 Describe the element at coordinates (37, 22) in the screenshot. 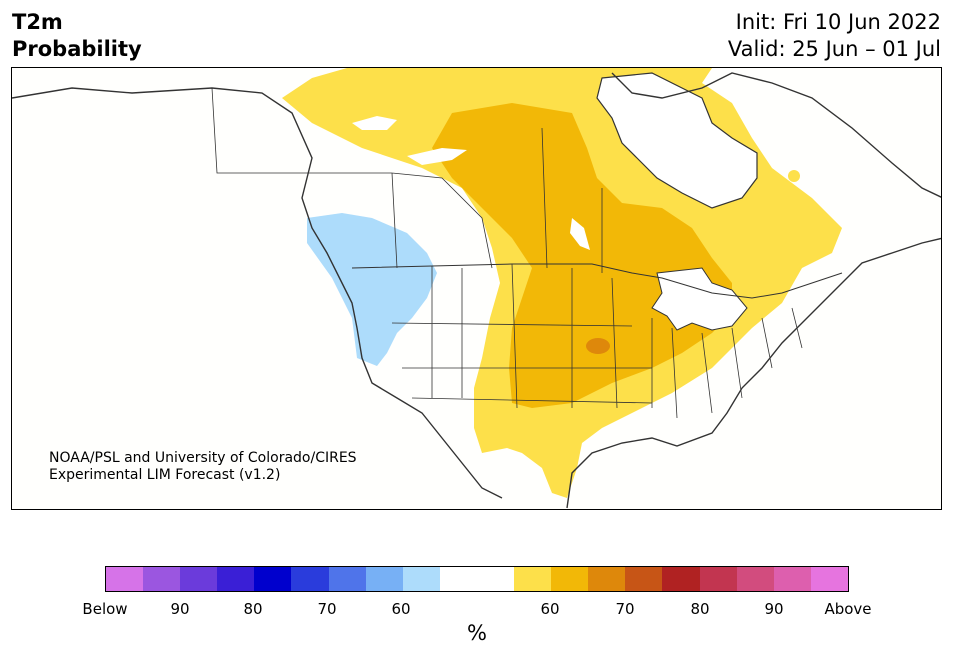

I see `title-variable: T2m` at that location.